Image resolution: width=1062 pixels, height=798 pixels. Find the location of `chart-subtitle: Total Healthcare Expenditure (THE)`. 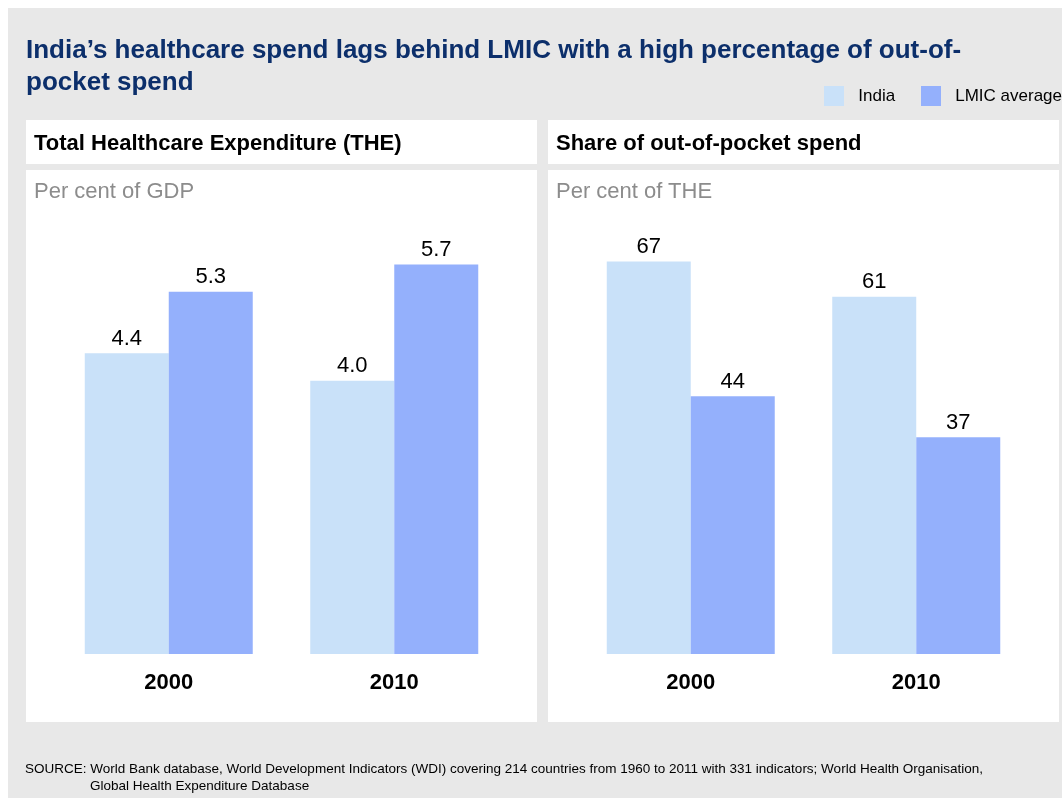

chart-subtitle: Total Healthcare Expenditure (THE) is located at coordinates (218, 143).